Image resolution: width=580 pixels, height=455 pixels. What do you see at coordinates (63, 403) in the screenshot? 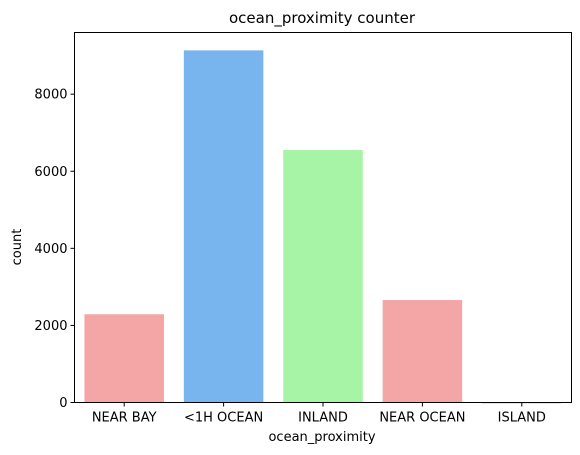
I see `y-tick-label: 0` at bounding box center [63, 403].